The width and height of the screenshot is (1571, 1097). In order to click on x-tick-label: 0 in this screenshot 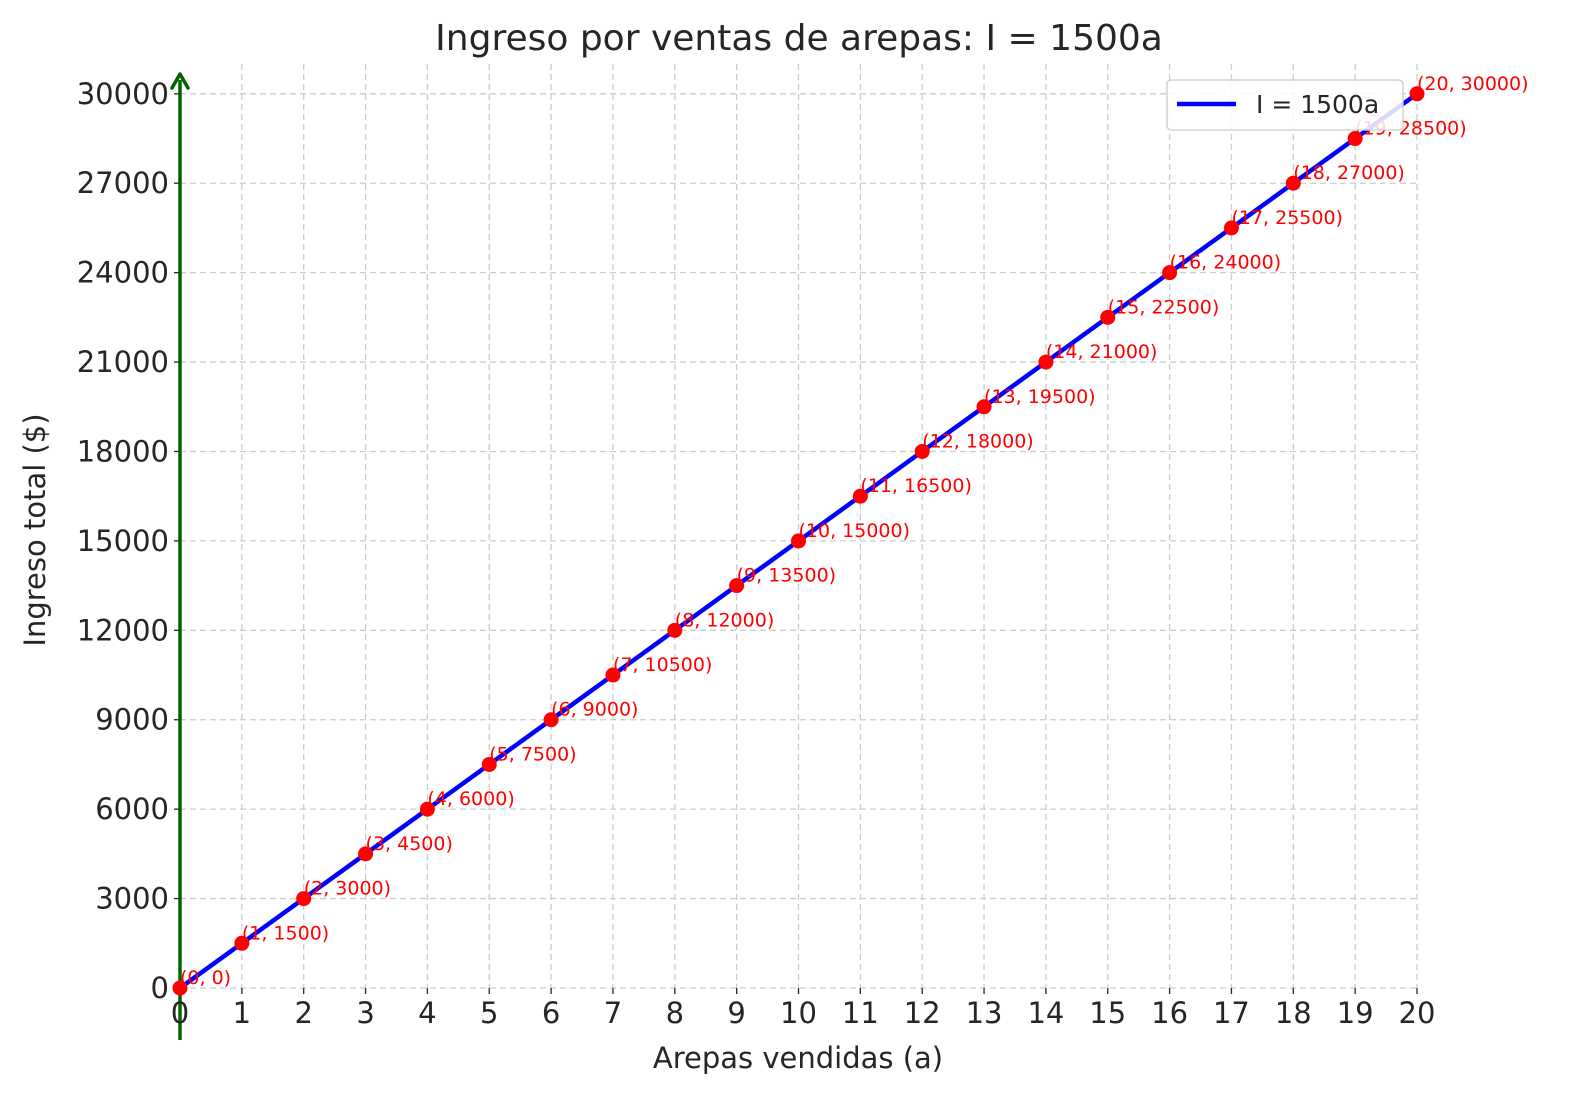, I will do `click(180, 1013)`.